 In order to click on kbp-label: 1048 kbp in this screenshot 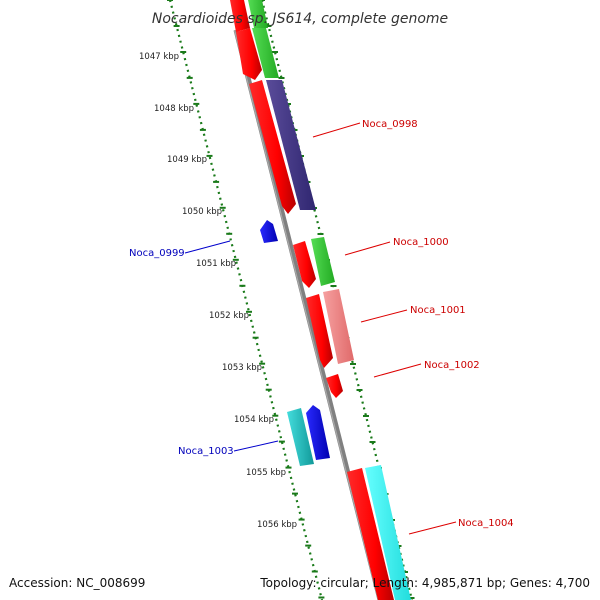, I will do `click(174, 109)`.